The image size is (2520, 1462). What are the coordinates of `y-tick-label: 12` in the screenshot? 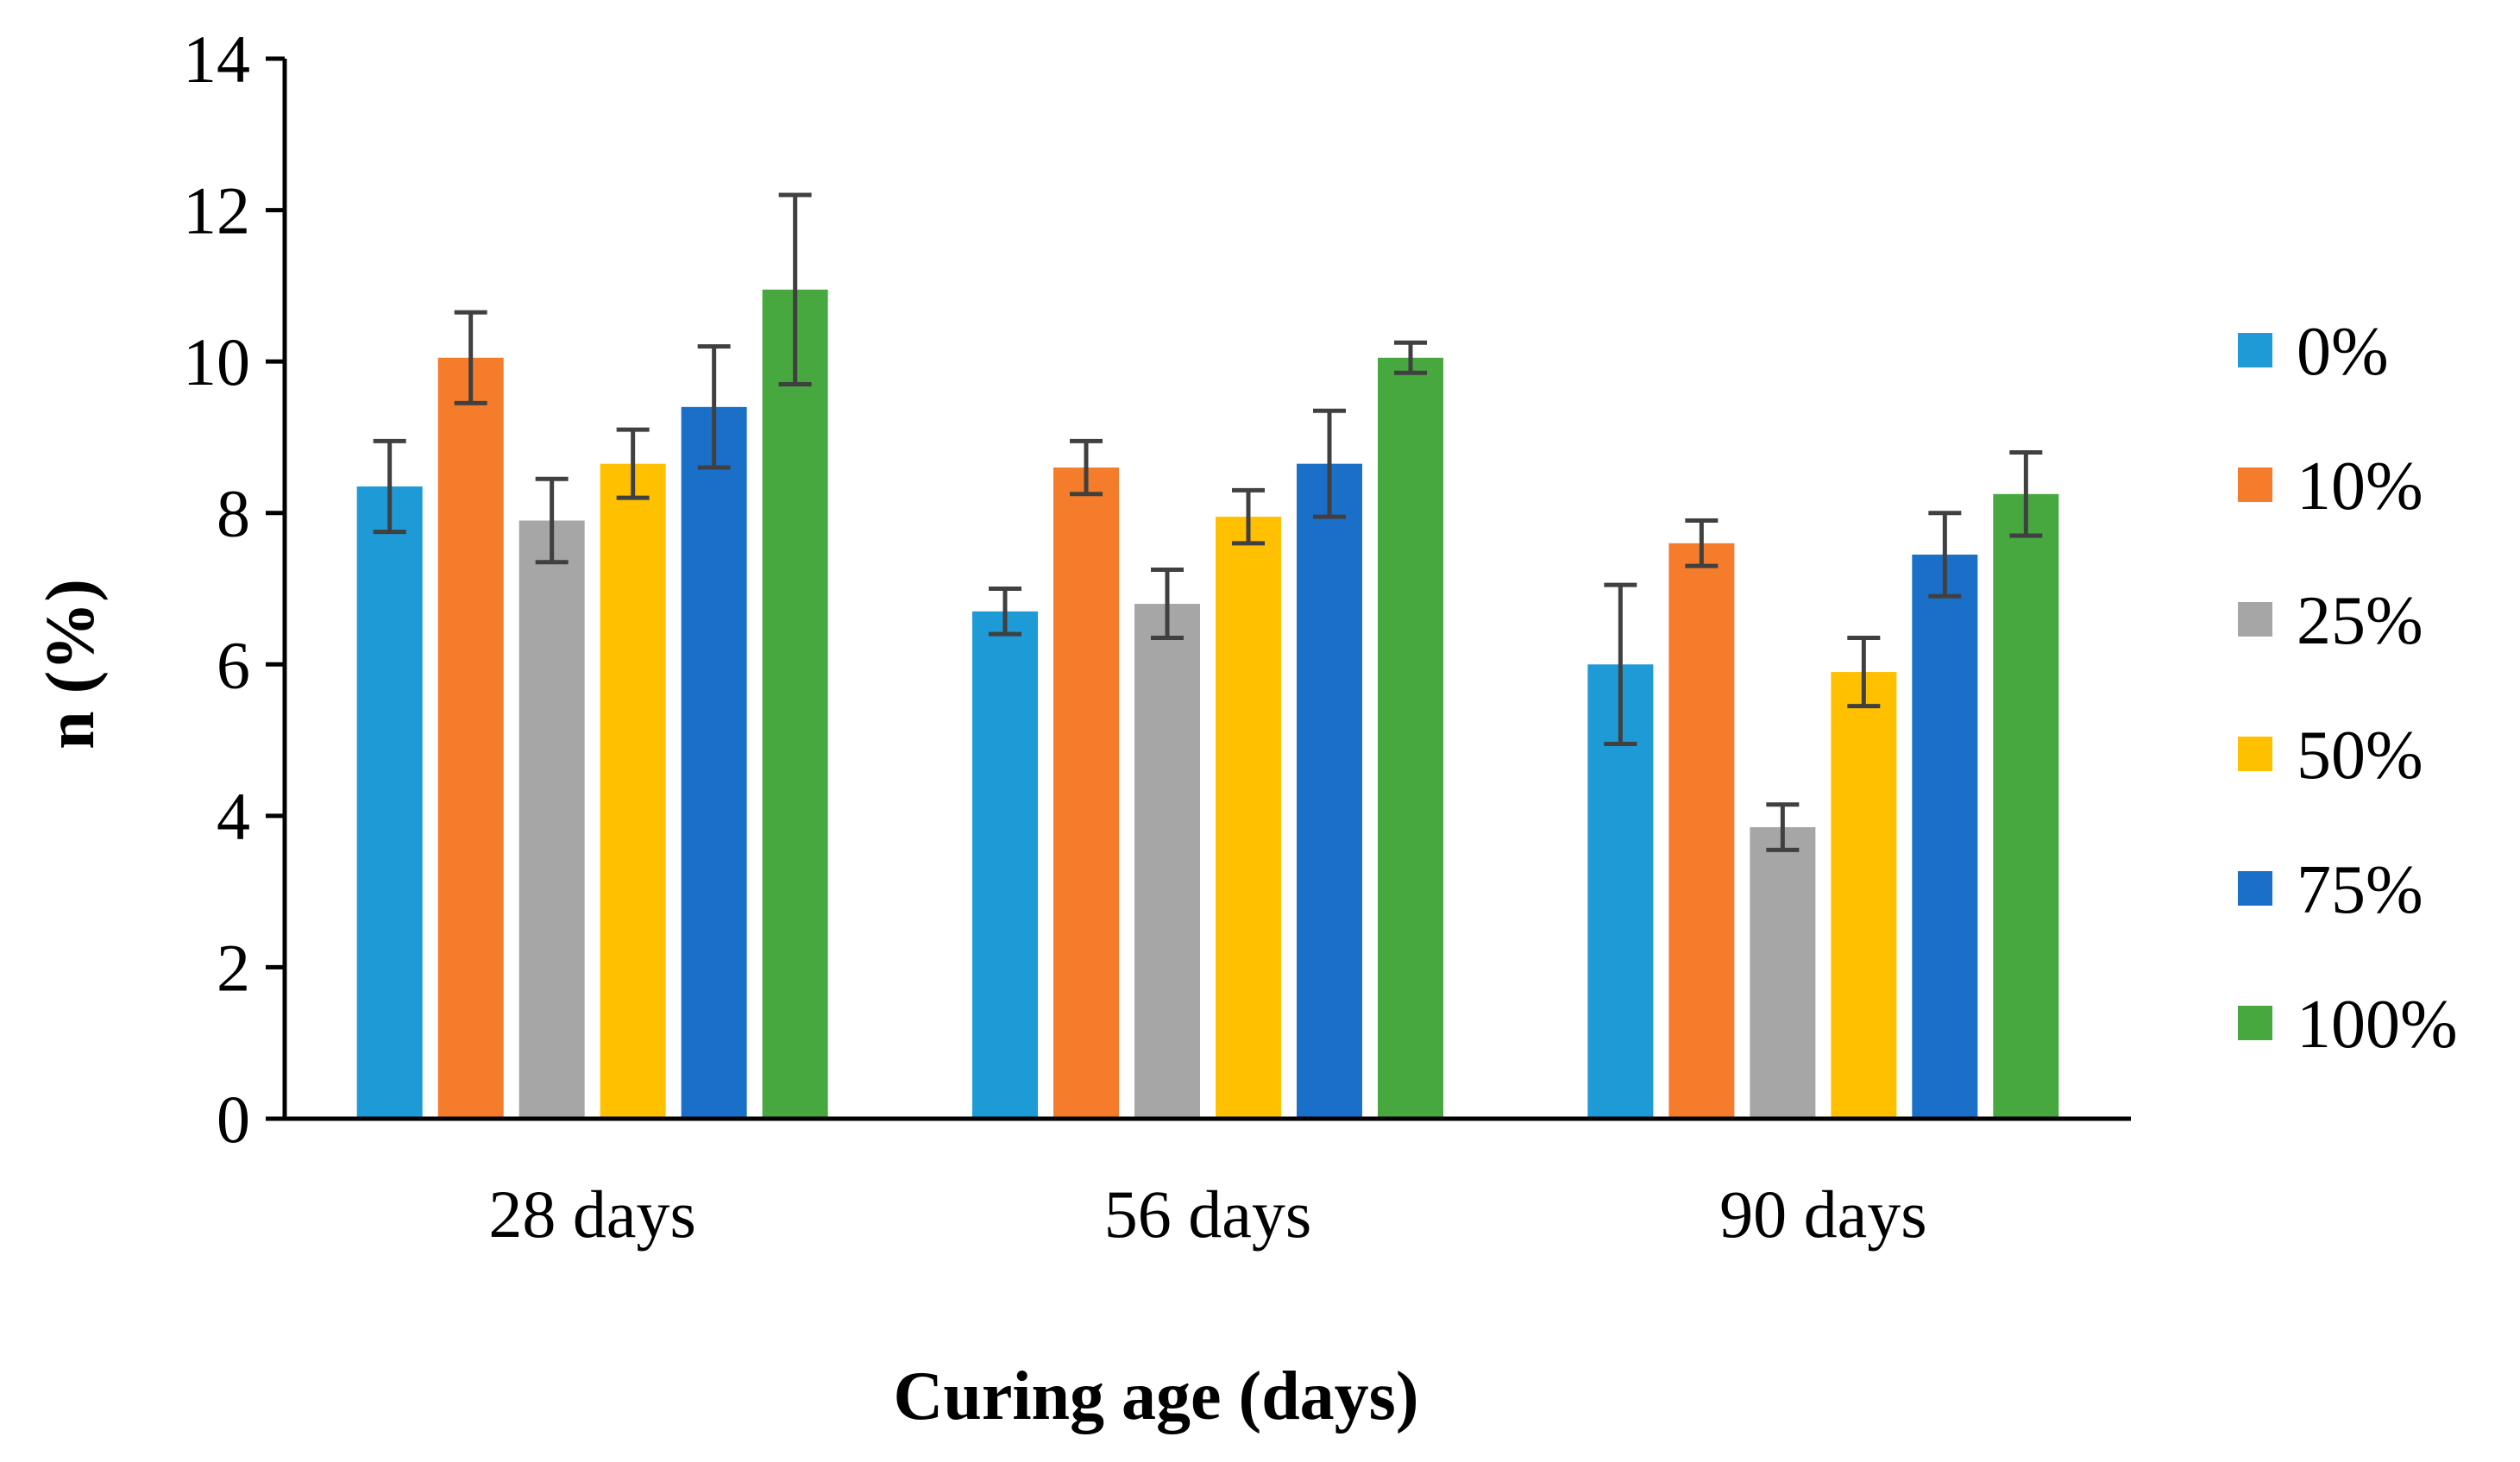 It's located at (216, 211).